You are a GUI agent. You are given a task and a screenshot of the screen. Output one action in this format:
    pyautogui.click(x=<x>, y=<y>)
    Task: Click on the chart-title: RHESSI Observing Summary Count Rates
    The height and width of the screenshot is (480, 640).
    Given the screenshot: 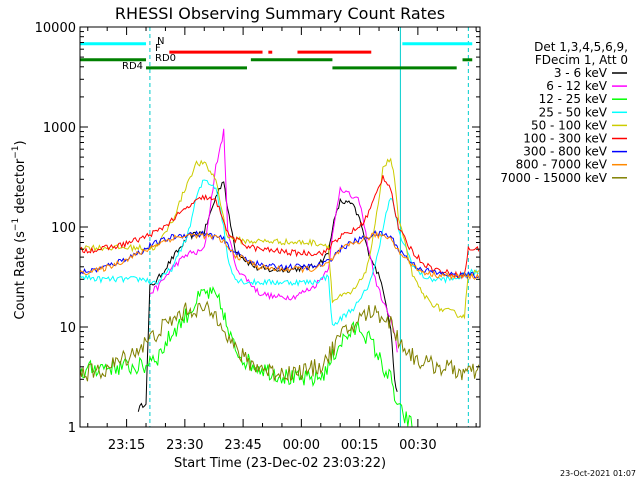 What is the action you would take?
    pyautogui.click(x=280, y=13)
    